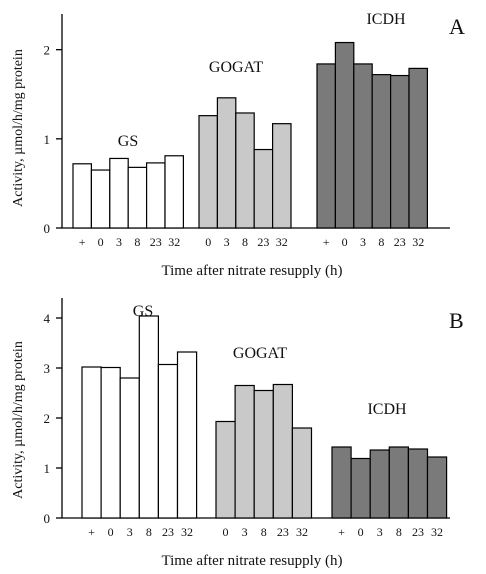  What do you see at coordinates (156, 242) in the screenshot?
I see `x-tick-label-a-gs-23: 23` at bounding box center [156, 242].